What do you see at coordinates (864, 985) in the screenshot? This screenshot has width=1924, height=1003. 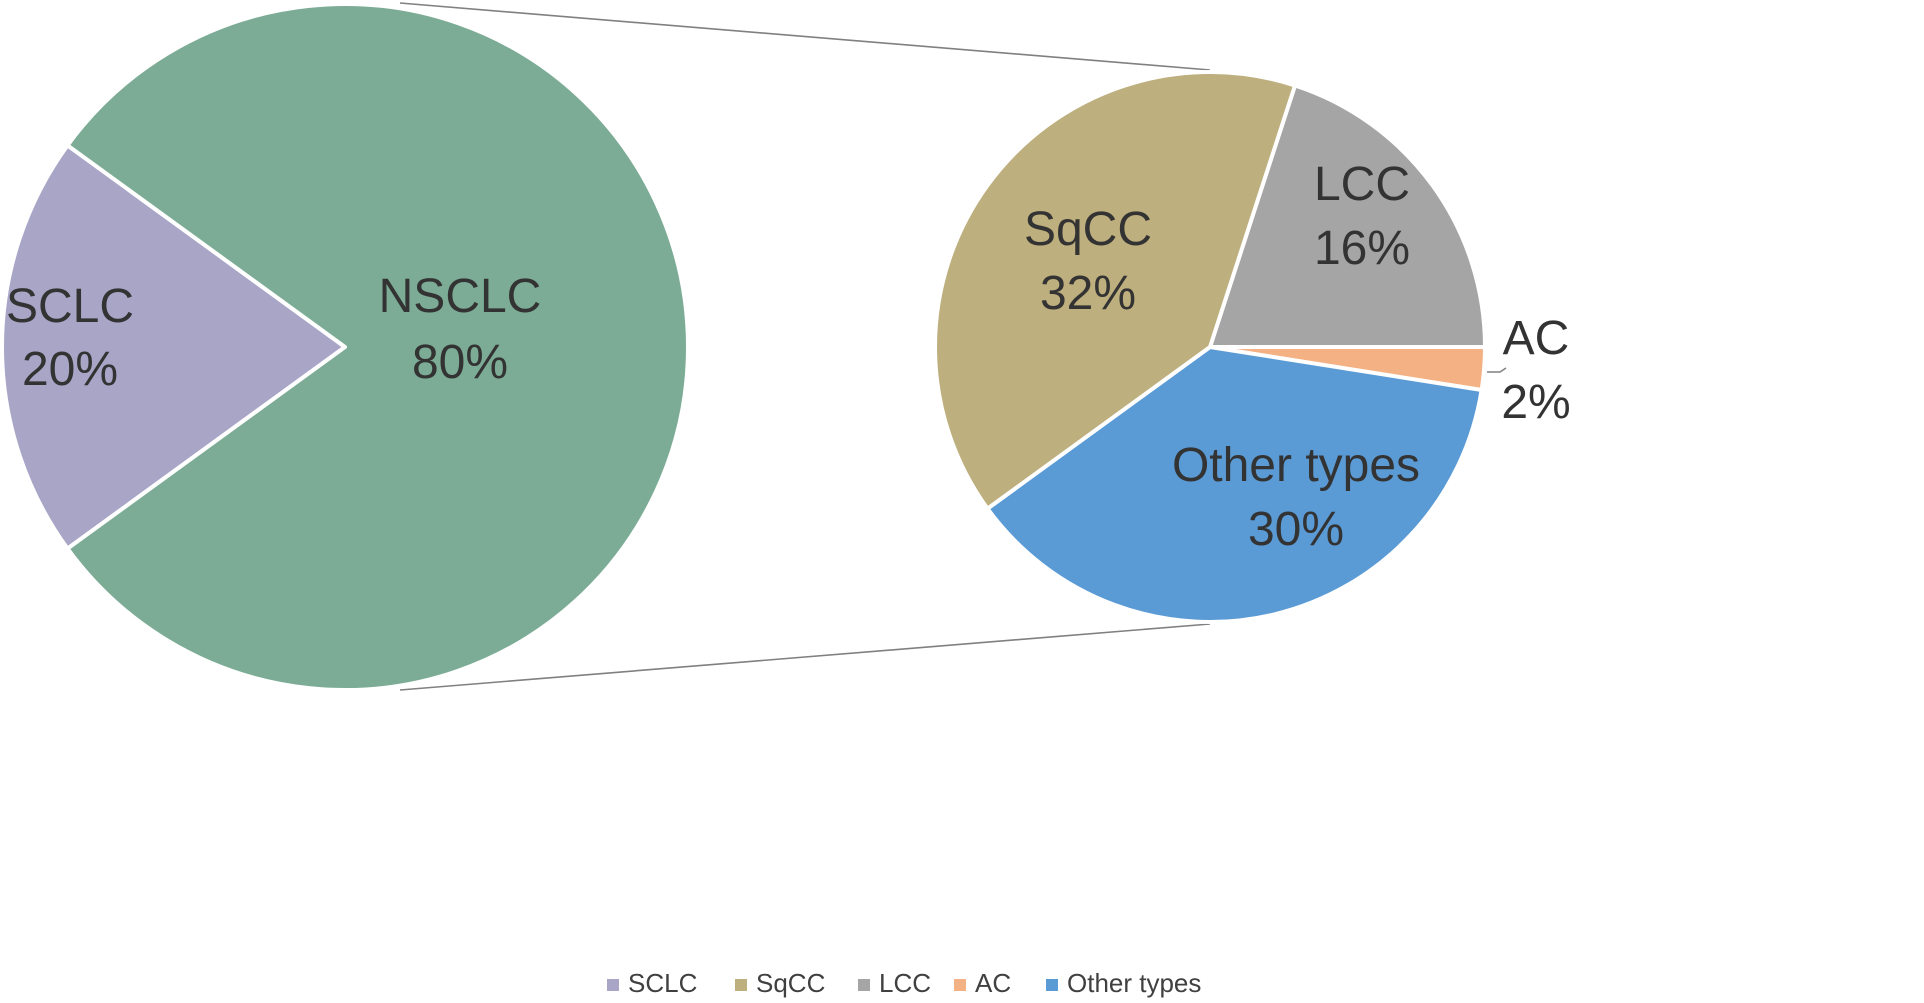 I see `legend-swatch-lcc` at bounding box center [864, 985].